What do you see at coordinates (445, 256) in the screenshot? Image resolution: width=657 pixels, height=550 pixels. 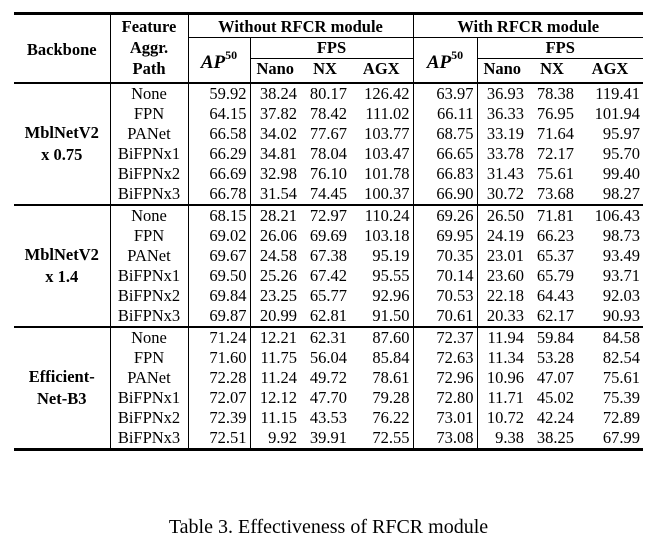 I see `ap50-with-cell: 70.35` at bounding box center [445, 256].